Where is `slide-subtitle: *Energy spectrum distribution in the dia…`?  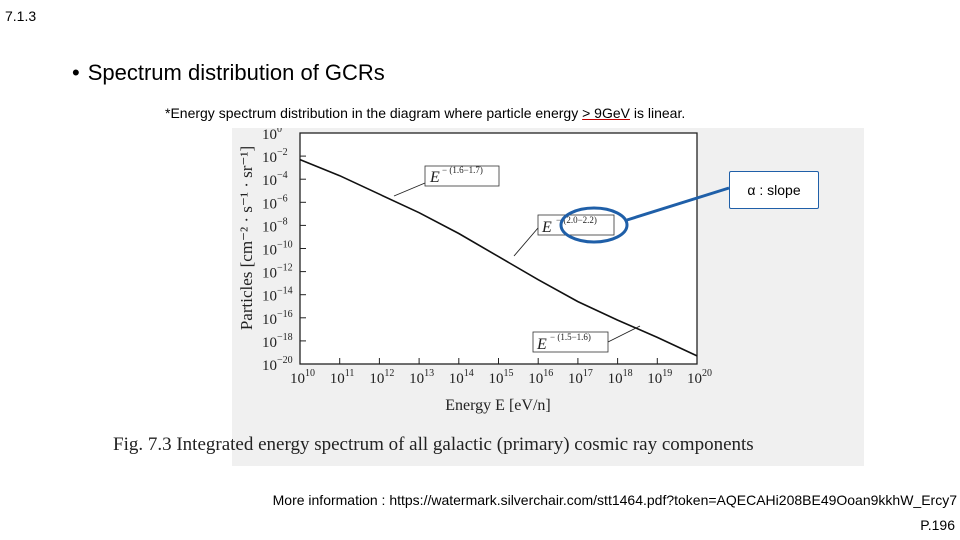 slide-subtitle: *Energy spectrum distribution in the dia… is located at coordinates (425, 113).